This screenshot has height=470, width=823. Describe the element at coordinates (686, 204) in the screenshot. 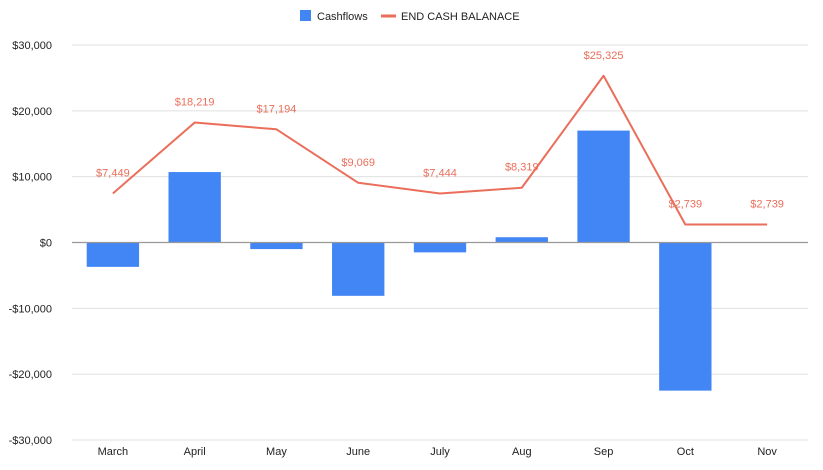

I see `data-label-oct: $2,739` at that location.